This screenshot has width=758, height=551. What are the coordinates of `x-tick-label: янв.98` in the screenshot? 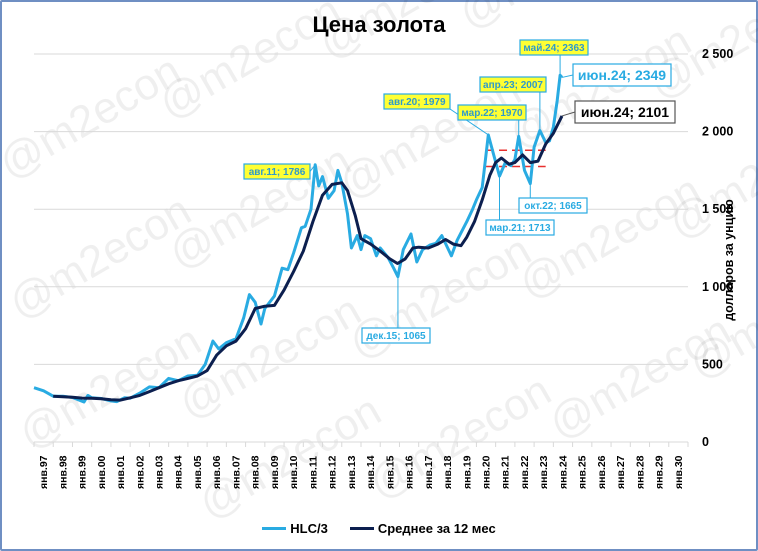 It's located at (63, 472).